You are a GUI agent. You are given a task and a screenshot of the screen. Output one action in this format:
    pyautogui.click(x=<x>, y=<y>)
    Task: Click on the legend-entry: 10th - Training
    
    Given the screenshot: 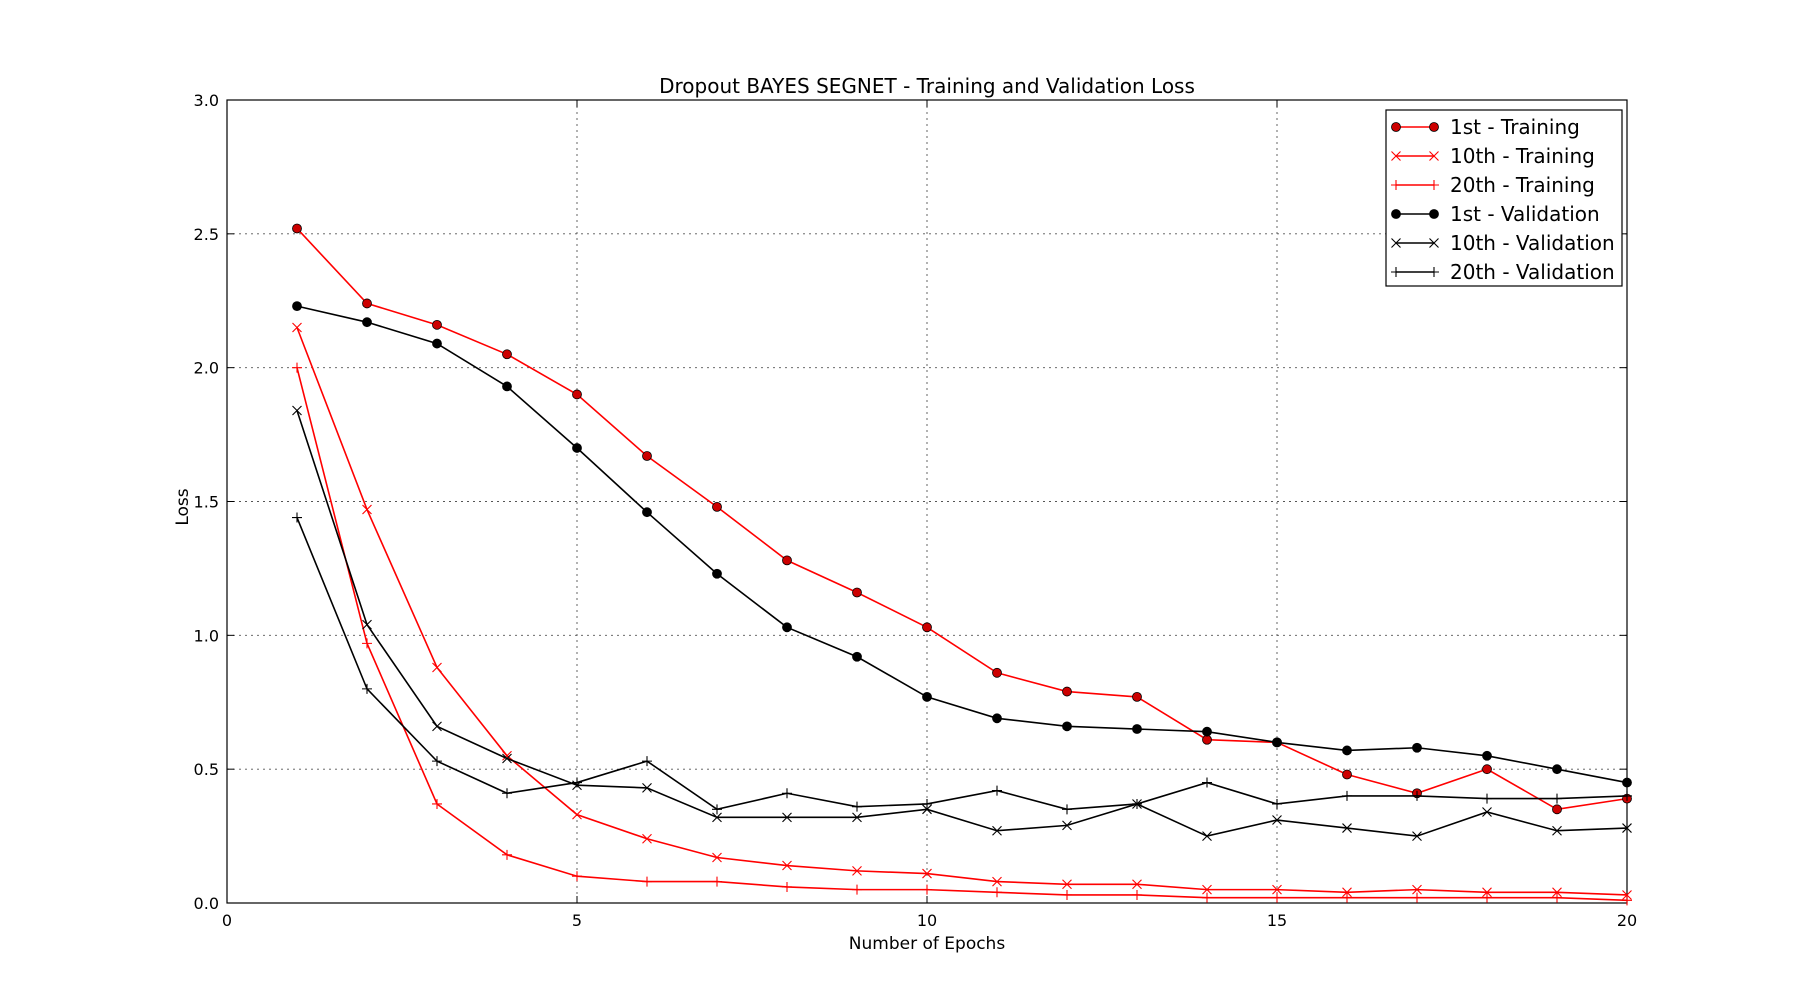 What is the action you would take?
    pyautogui.click(x=1493, y=156)
    